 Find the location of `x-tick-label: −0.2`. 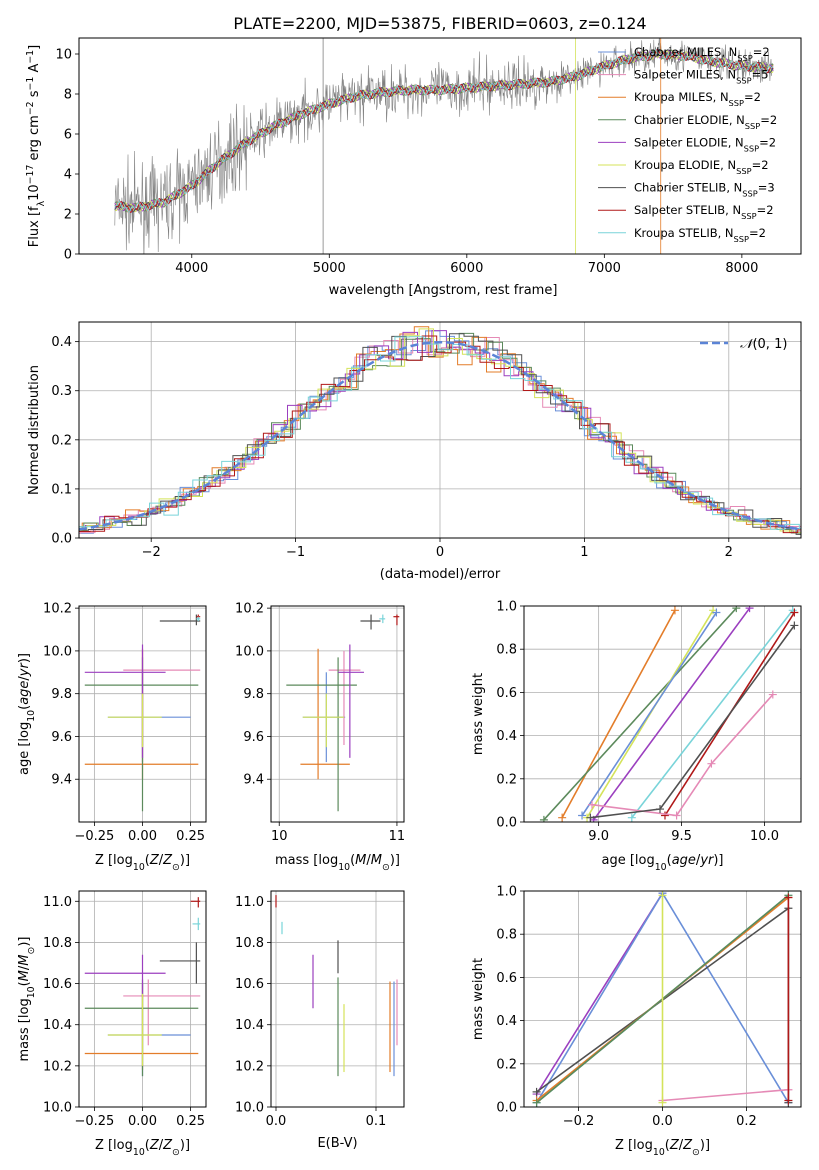

x-tick-label: −0.2 is located at coordinates (579, 1121).